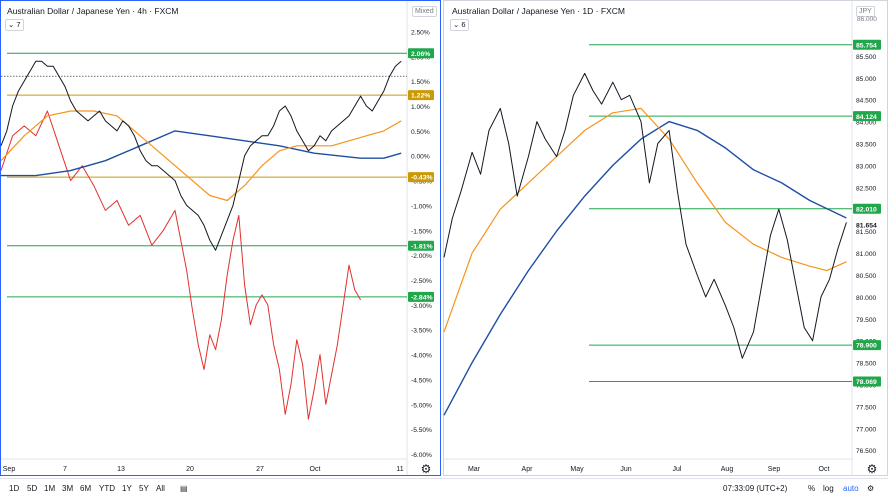 The height and width of the screenshot is (500, 888). I want to click on indicator-toggle: ⌄ 6, so click(459, 25).